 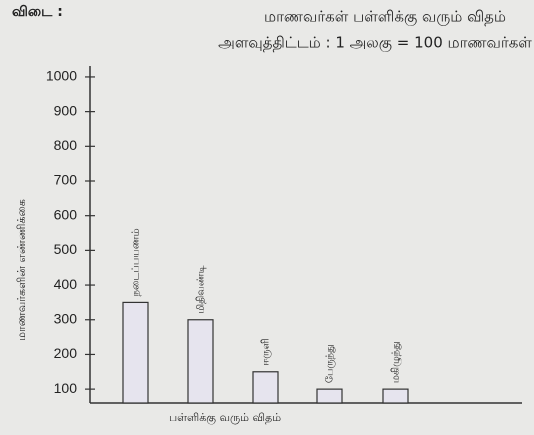 I want to click on y-tick-label: 600, so click(x=66, y=214).